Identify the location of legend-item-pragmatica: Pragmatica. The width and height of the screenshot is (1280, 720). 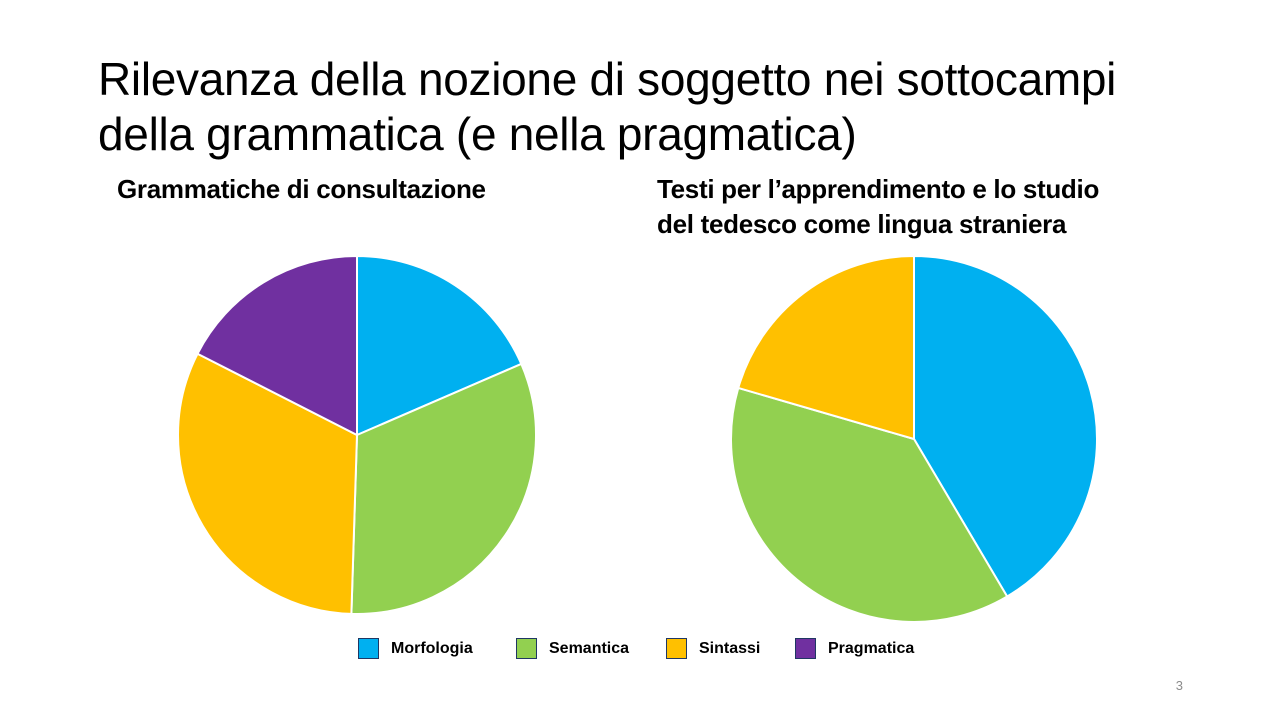
(854, 648).